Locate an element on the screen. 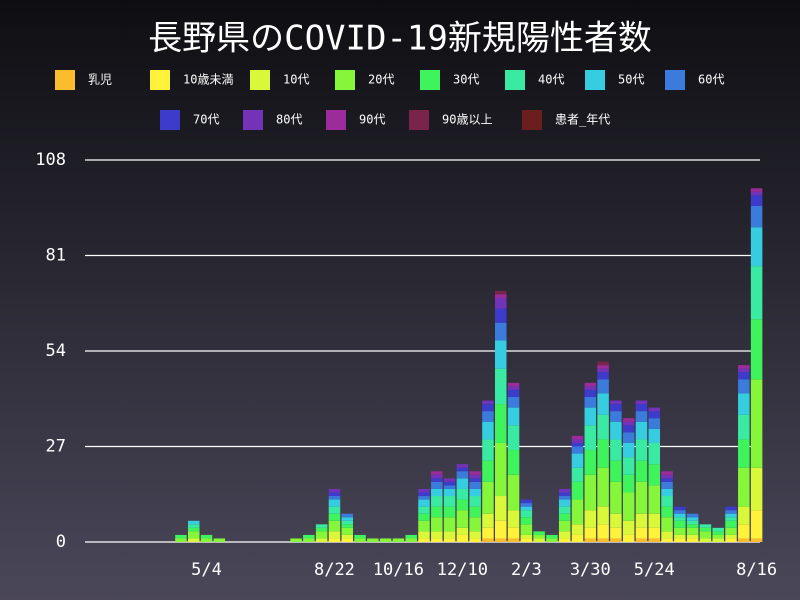  x-tick-label: 10/16 is located at coordinates (398, 570).